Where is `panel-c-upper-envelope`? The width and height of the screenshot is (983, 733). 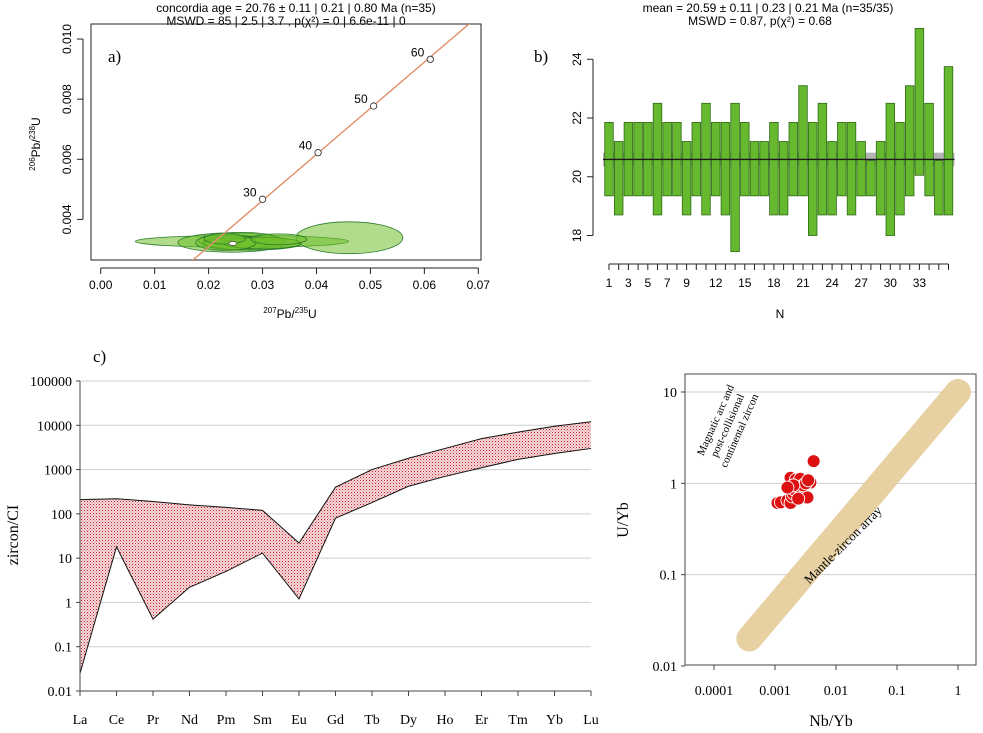
panel-c-upper-envelope is located at coordinates (335, 482).